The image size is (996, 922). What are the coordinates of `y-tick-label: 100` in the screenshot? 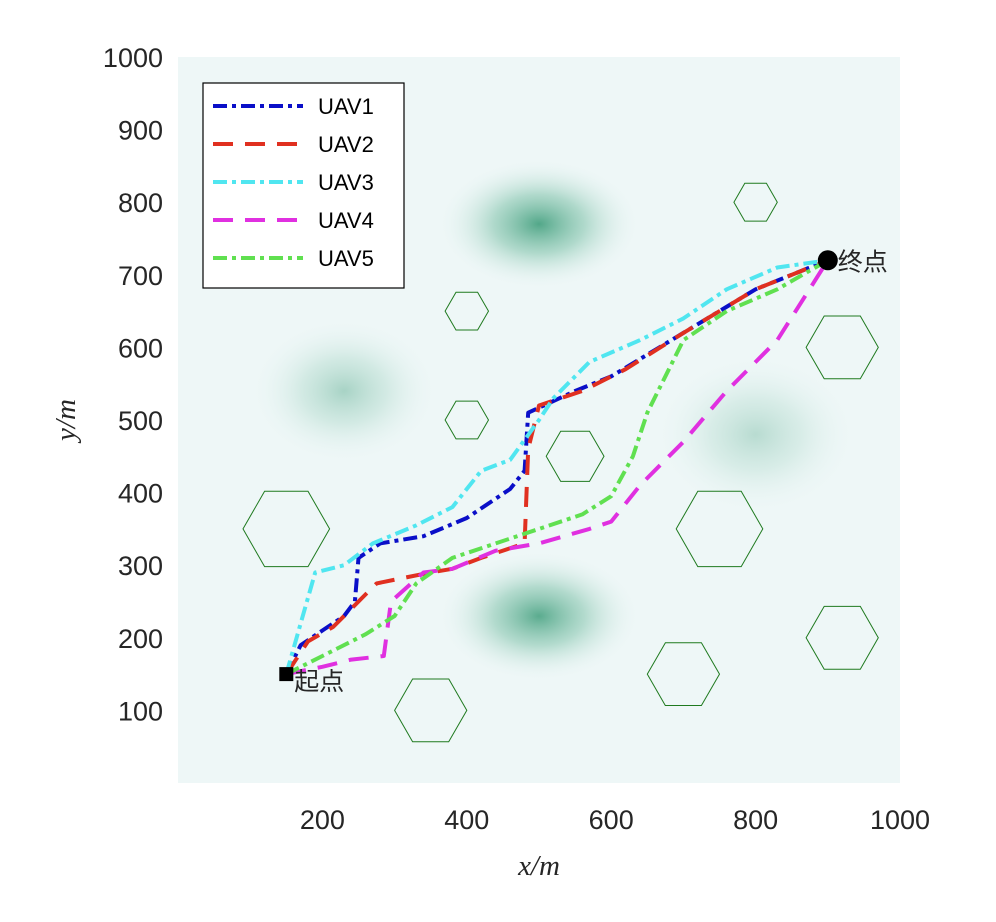 It's located at (140, 711).